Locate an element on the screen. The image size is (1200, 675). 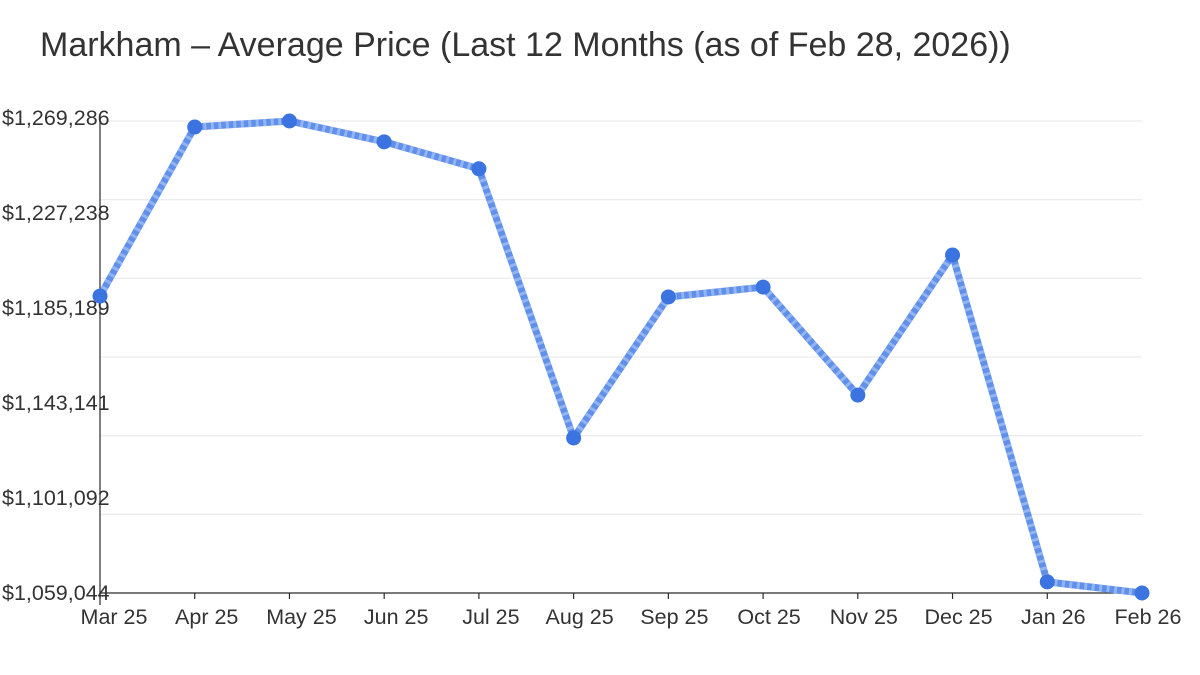
x-tick-label: Feb 26 is located at coordinates (1148, 617).